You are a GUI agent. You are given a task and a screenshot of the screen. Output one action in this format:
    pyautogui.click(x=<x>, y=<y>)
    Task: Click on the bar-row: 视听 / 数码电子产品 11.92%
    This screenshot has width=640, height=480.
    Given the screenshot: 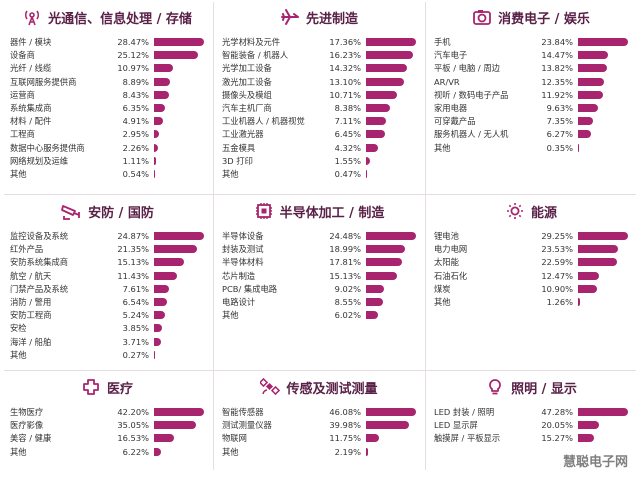 What is the action you would take?
    pyautogui.click(x=531, y=95)
    